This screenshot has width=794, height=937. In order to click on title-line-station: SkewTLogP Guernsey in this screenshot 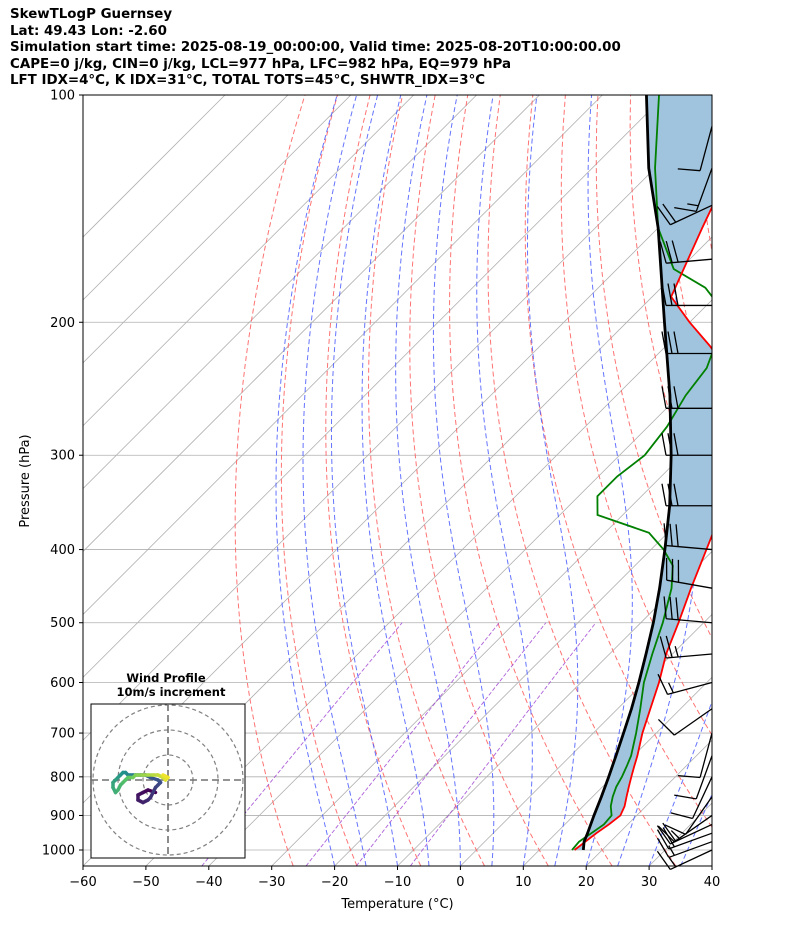, I will do `click(91, 14)`.